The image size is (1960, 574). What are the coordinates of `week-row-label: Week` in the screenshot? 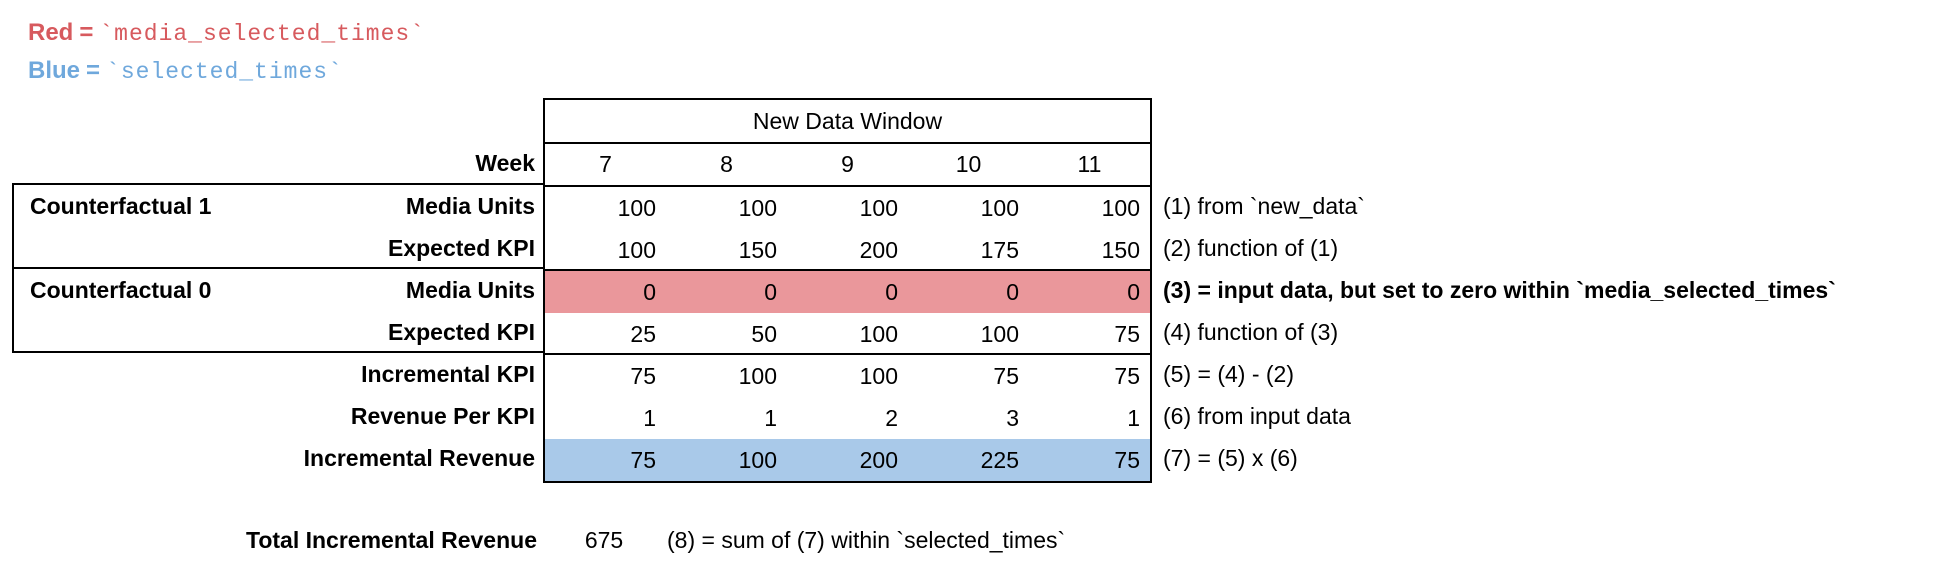 It's located at (505, 163).